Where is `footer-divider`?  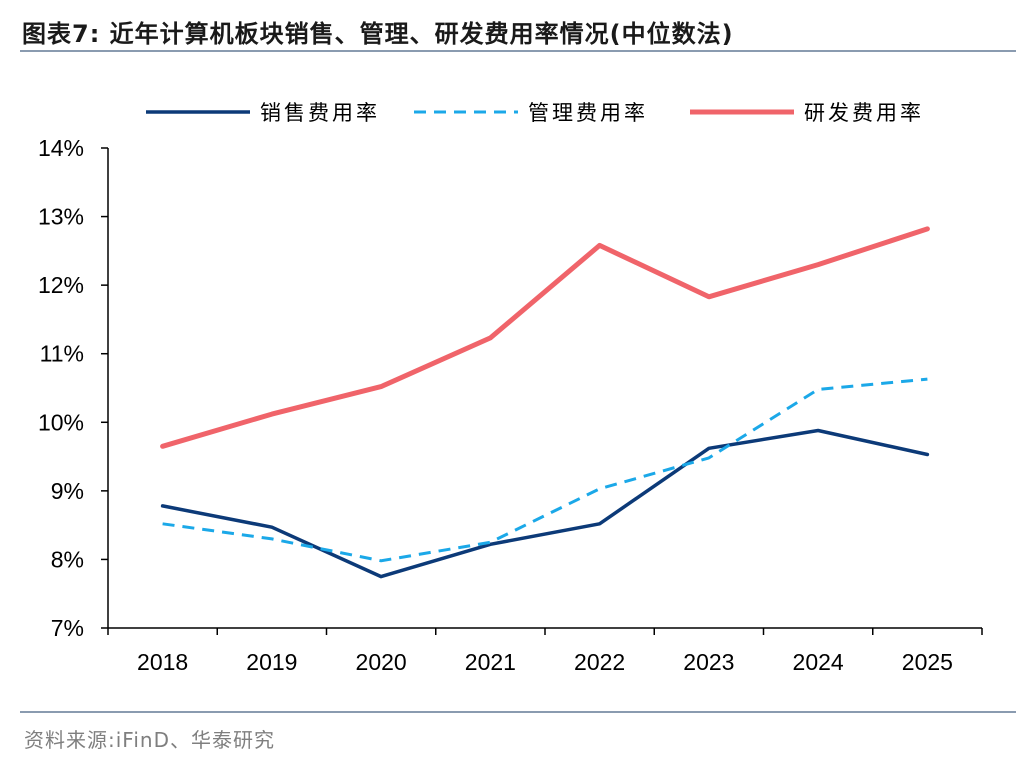 footer-divider is located at coordinates (518, 712).